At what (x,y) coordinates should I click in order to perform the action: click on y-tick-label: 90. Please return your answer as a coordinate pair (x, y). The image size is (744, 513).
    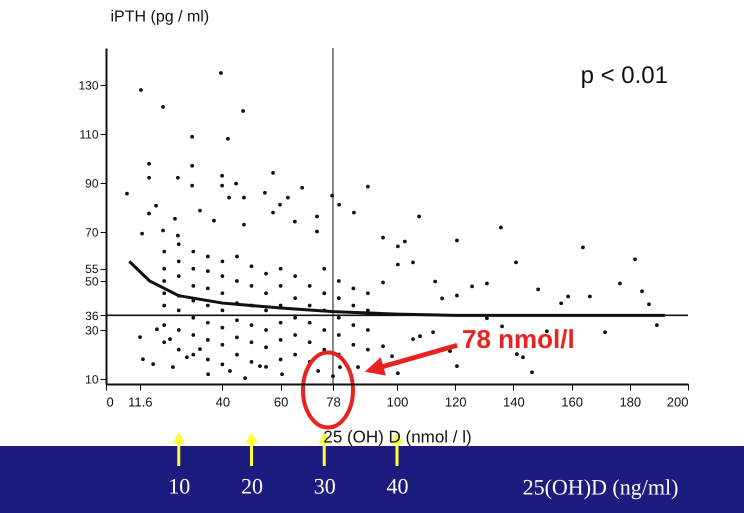
    Looking at the image, I should click on (92, 183).